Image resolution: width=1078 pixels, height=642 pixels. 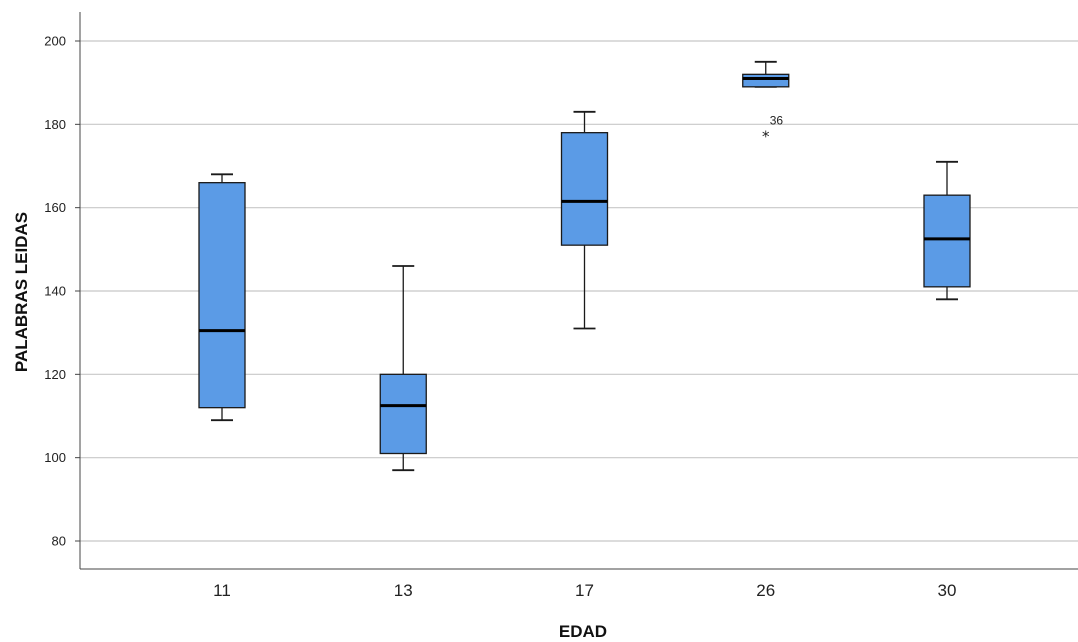 What do you see at coordinates (947, 590) in the screenshot?
I see `x-tick-label-30: 30` at bounding box center [947, 590].